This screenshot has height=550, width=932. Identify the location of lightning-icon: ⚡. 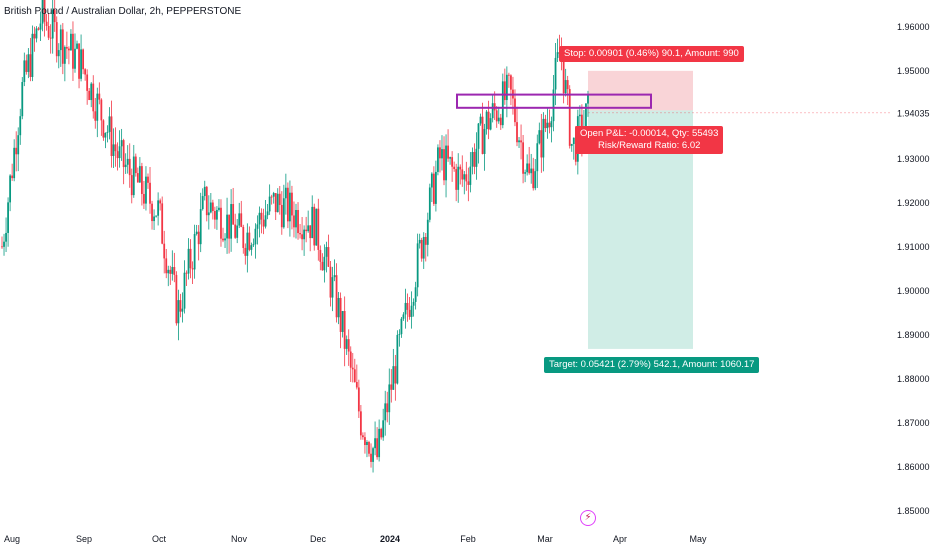
(588, 518).